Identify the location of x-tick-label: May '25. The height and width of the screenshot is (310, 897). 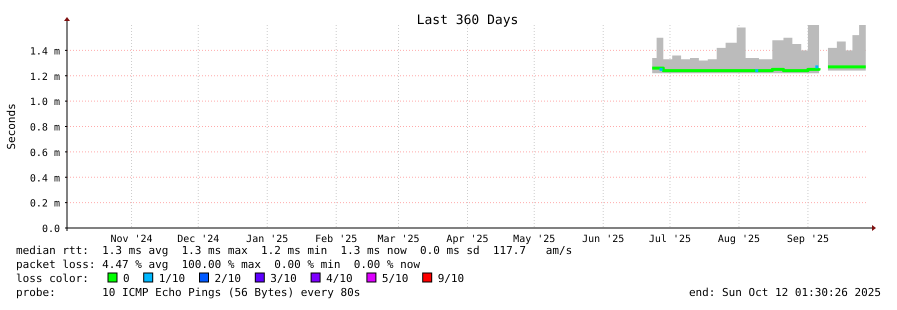
(534, 239).